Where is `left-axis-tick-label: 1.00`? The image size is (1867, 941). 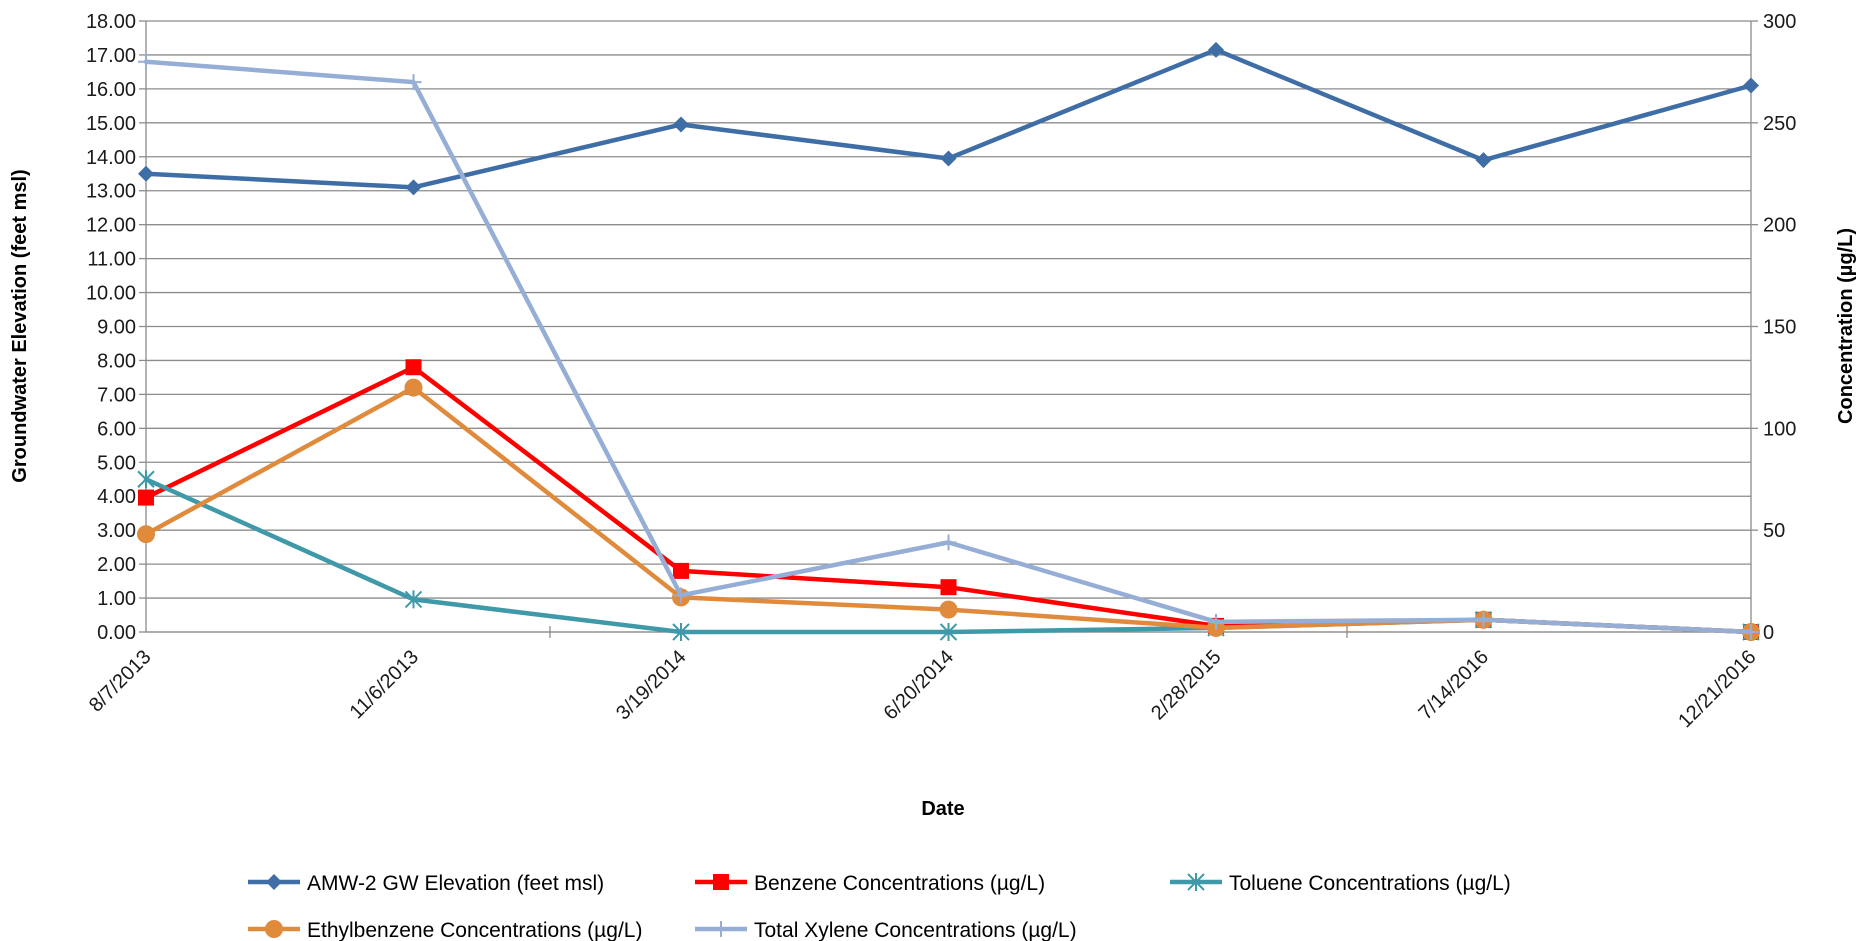 left-axis-tick-label: 1.00 is located at coordinates (116, 599).